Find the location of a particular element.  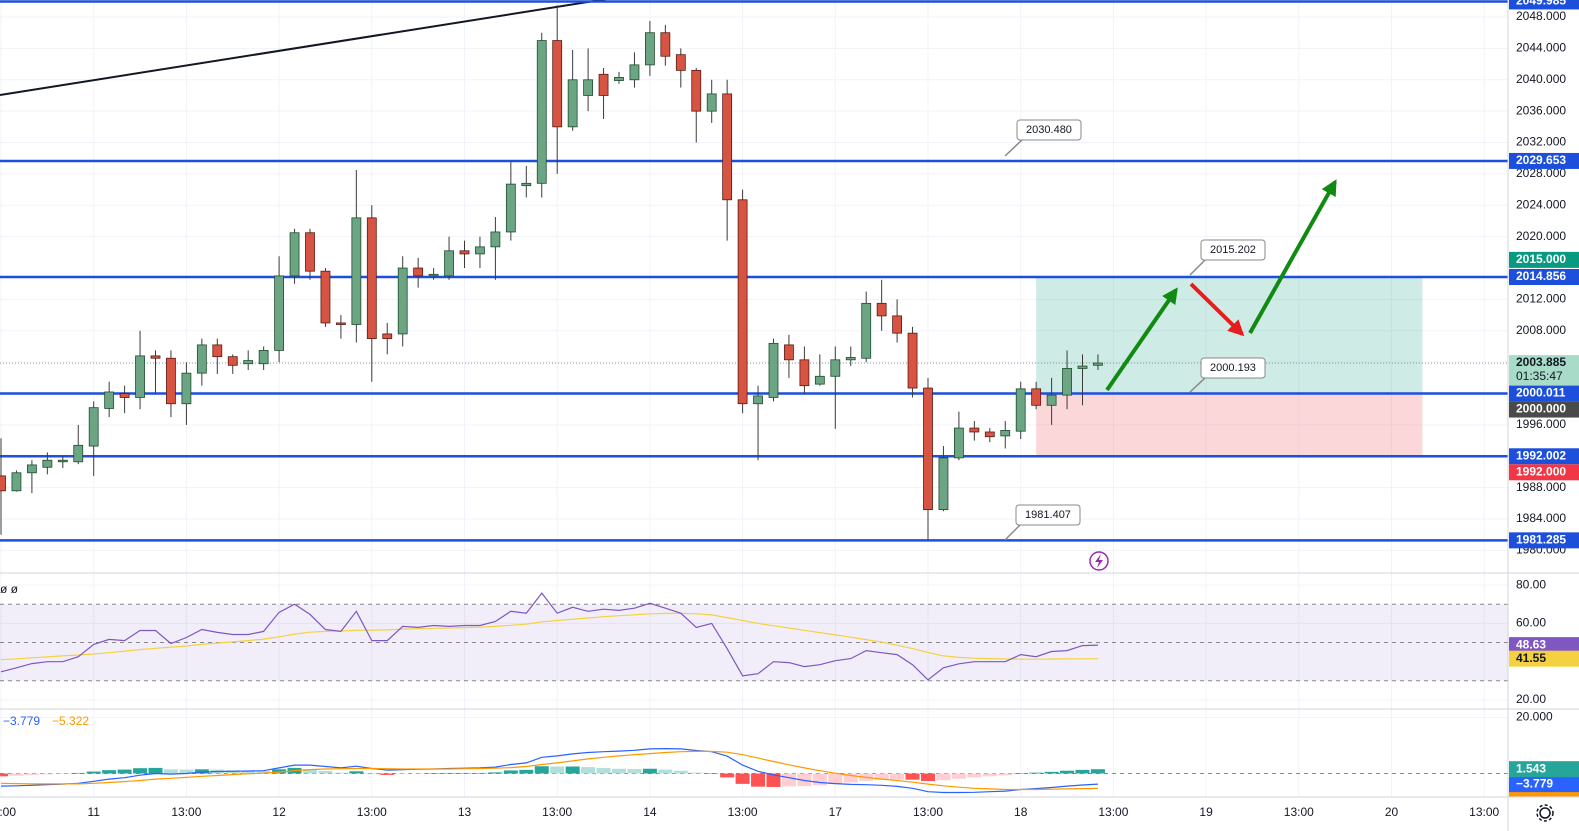

last-price-label: 2003.885 is located at coordinates (1541, 362).